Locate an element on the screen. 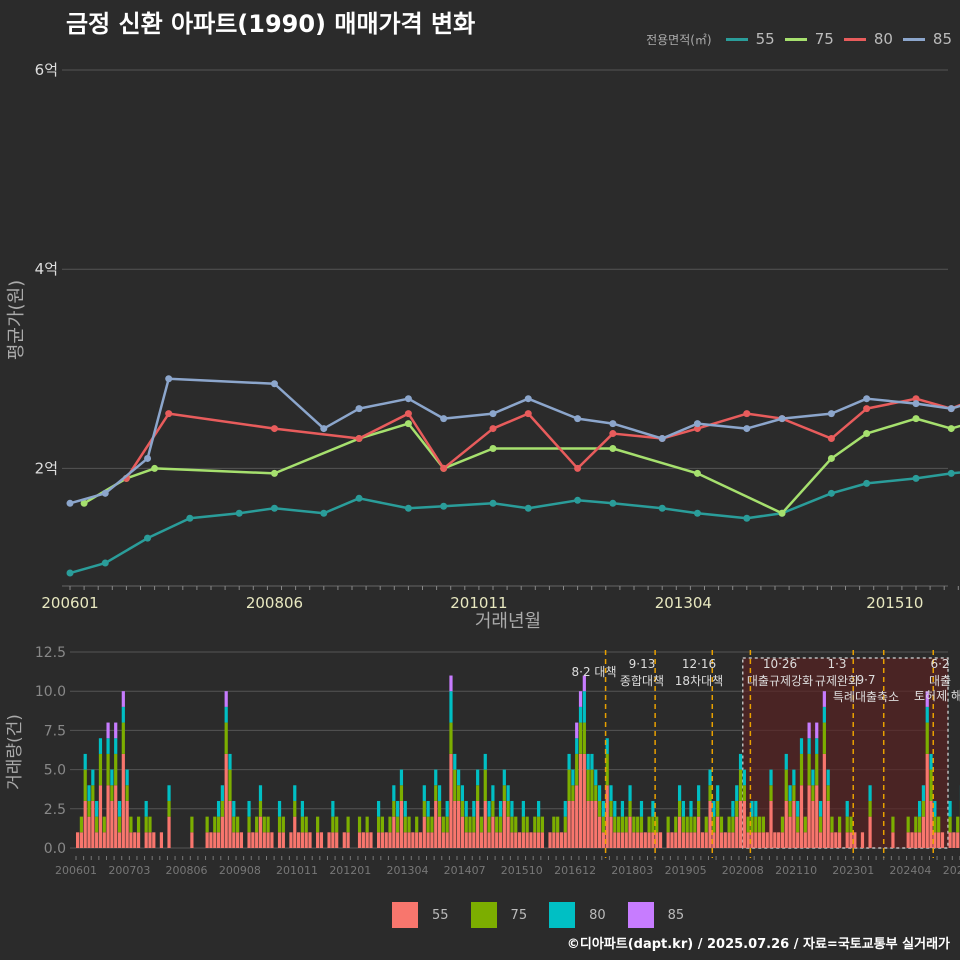 This screenshot has width=960, height=960. policy-label: 규제완화 is located at coordinates (837, 681).